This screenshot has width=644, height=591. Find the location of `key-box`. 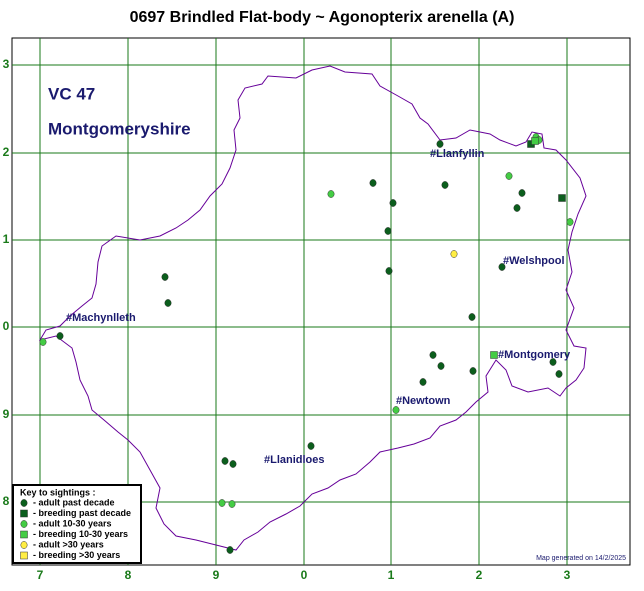

key-box is located at coordinates (77, 524).